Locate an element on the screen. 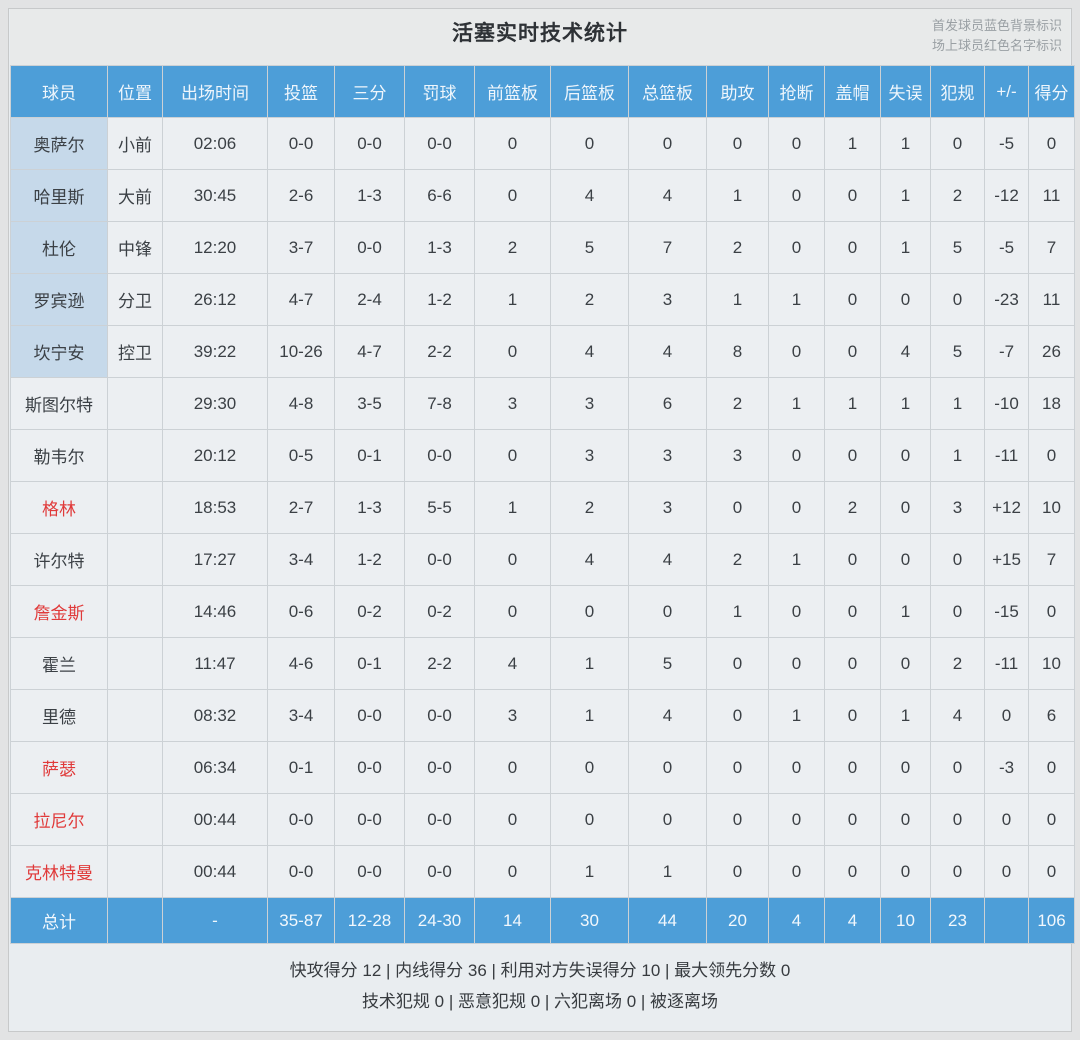 This screenshot has width=1080, height=1040. legend-oncourt-note: 场上球员红色名字标识 is located at coordinates (996, 45).